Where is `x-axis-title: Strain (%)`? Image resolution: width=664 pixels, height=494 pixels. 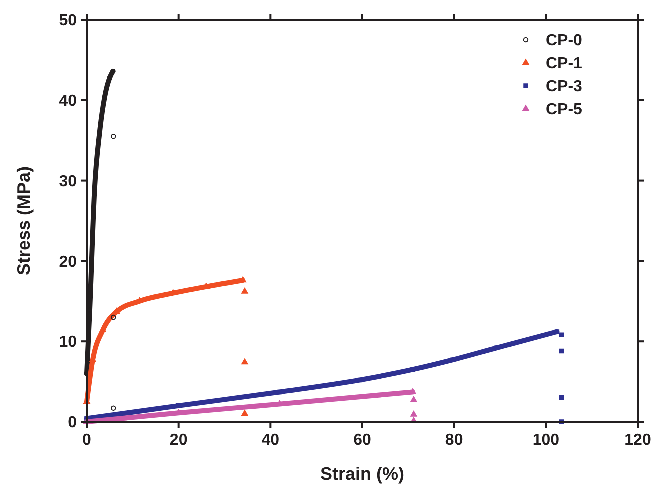 x-axis-title: Strain (%) is located at coordinates (362, 474).